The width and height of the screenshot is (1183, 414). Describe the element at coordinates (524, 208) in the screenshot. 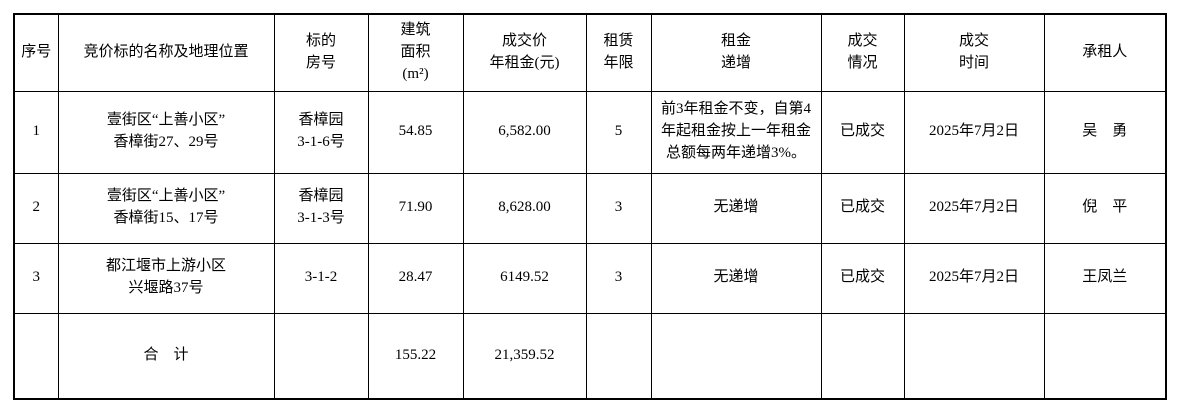

I see `cell-deal-price: 8,628.00` at that location.